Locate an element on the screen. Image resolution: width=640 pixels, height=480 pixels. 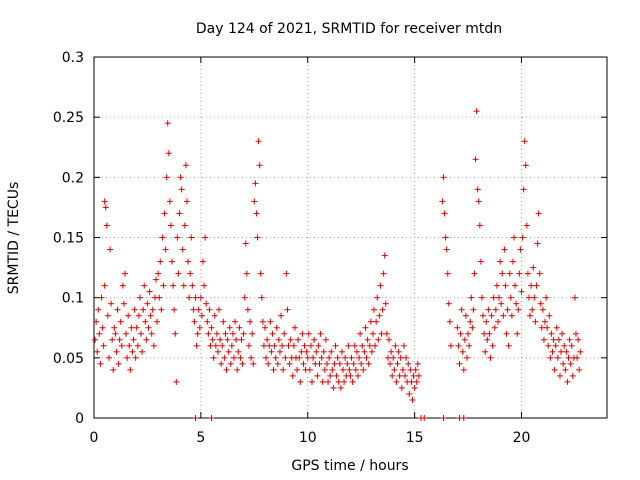
y-tick-label: 0.2 is located at coordinates (73, 178).